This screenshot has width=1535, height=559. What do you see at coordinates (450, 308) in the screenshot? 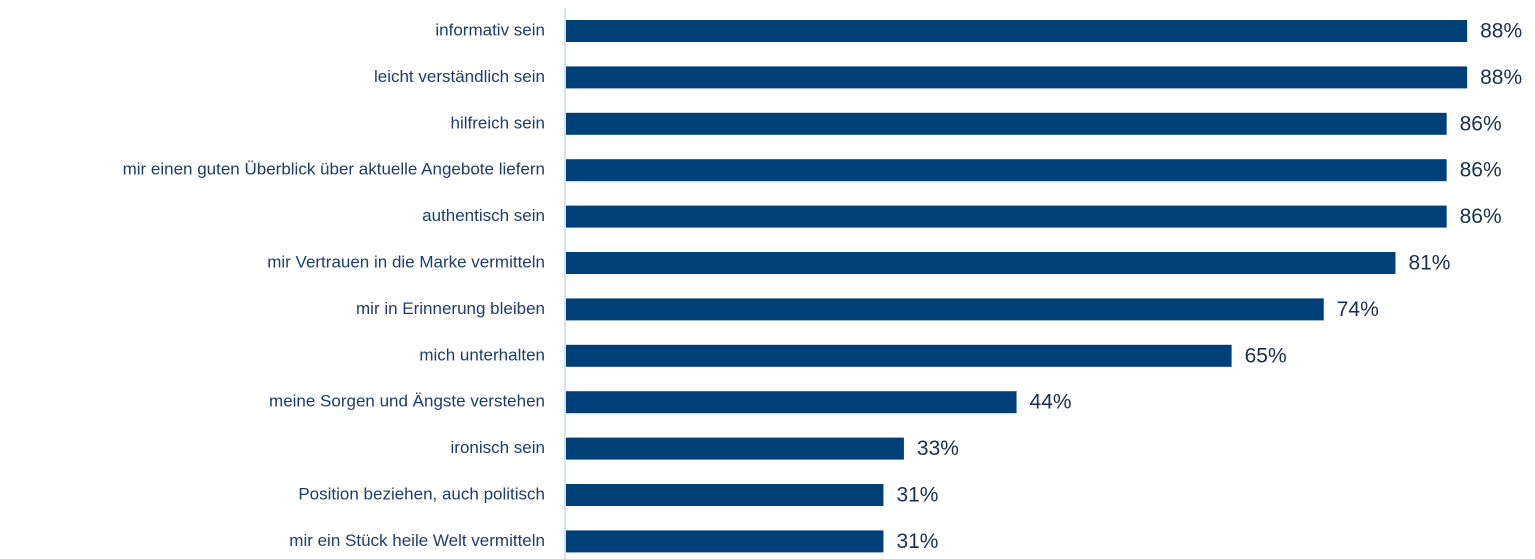
I see `category-label: mir in Erinnerung bleiben` at bounding box center [450, 308].